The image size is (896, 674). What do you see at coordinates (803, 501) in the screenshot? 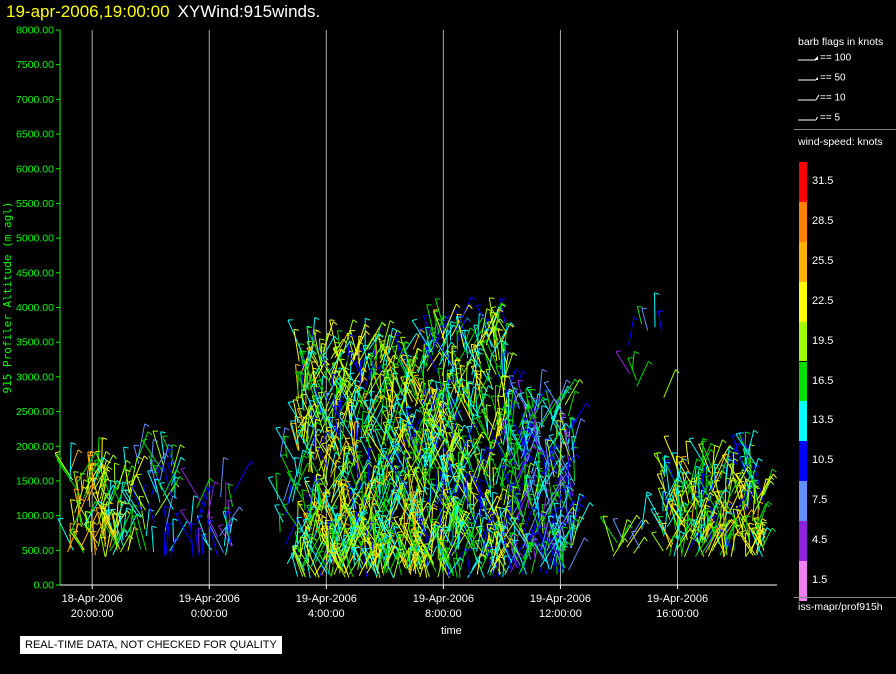
I see `speed-swatch` at bounding box center [803, 501].